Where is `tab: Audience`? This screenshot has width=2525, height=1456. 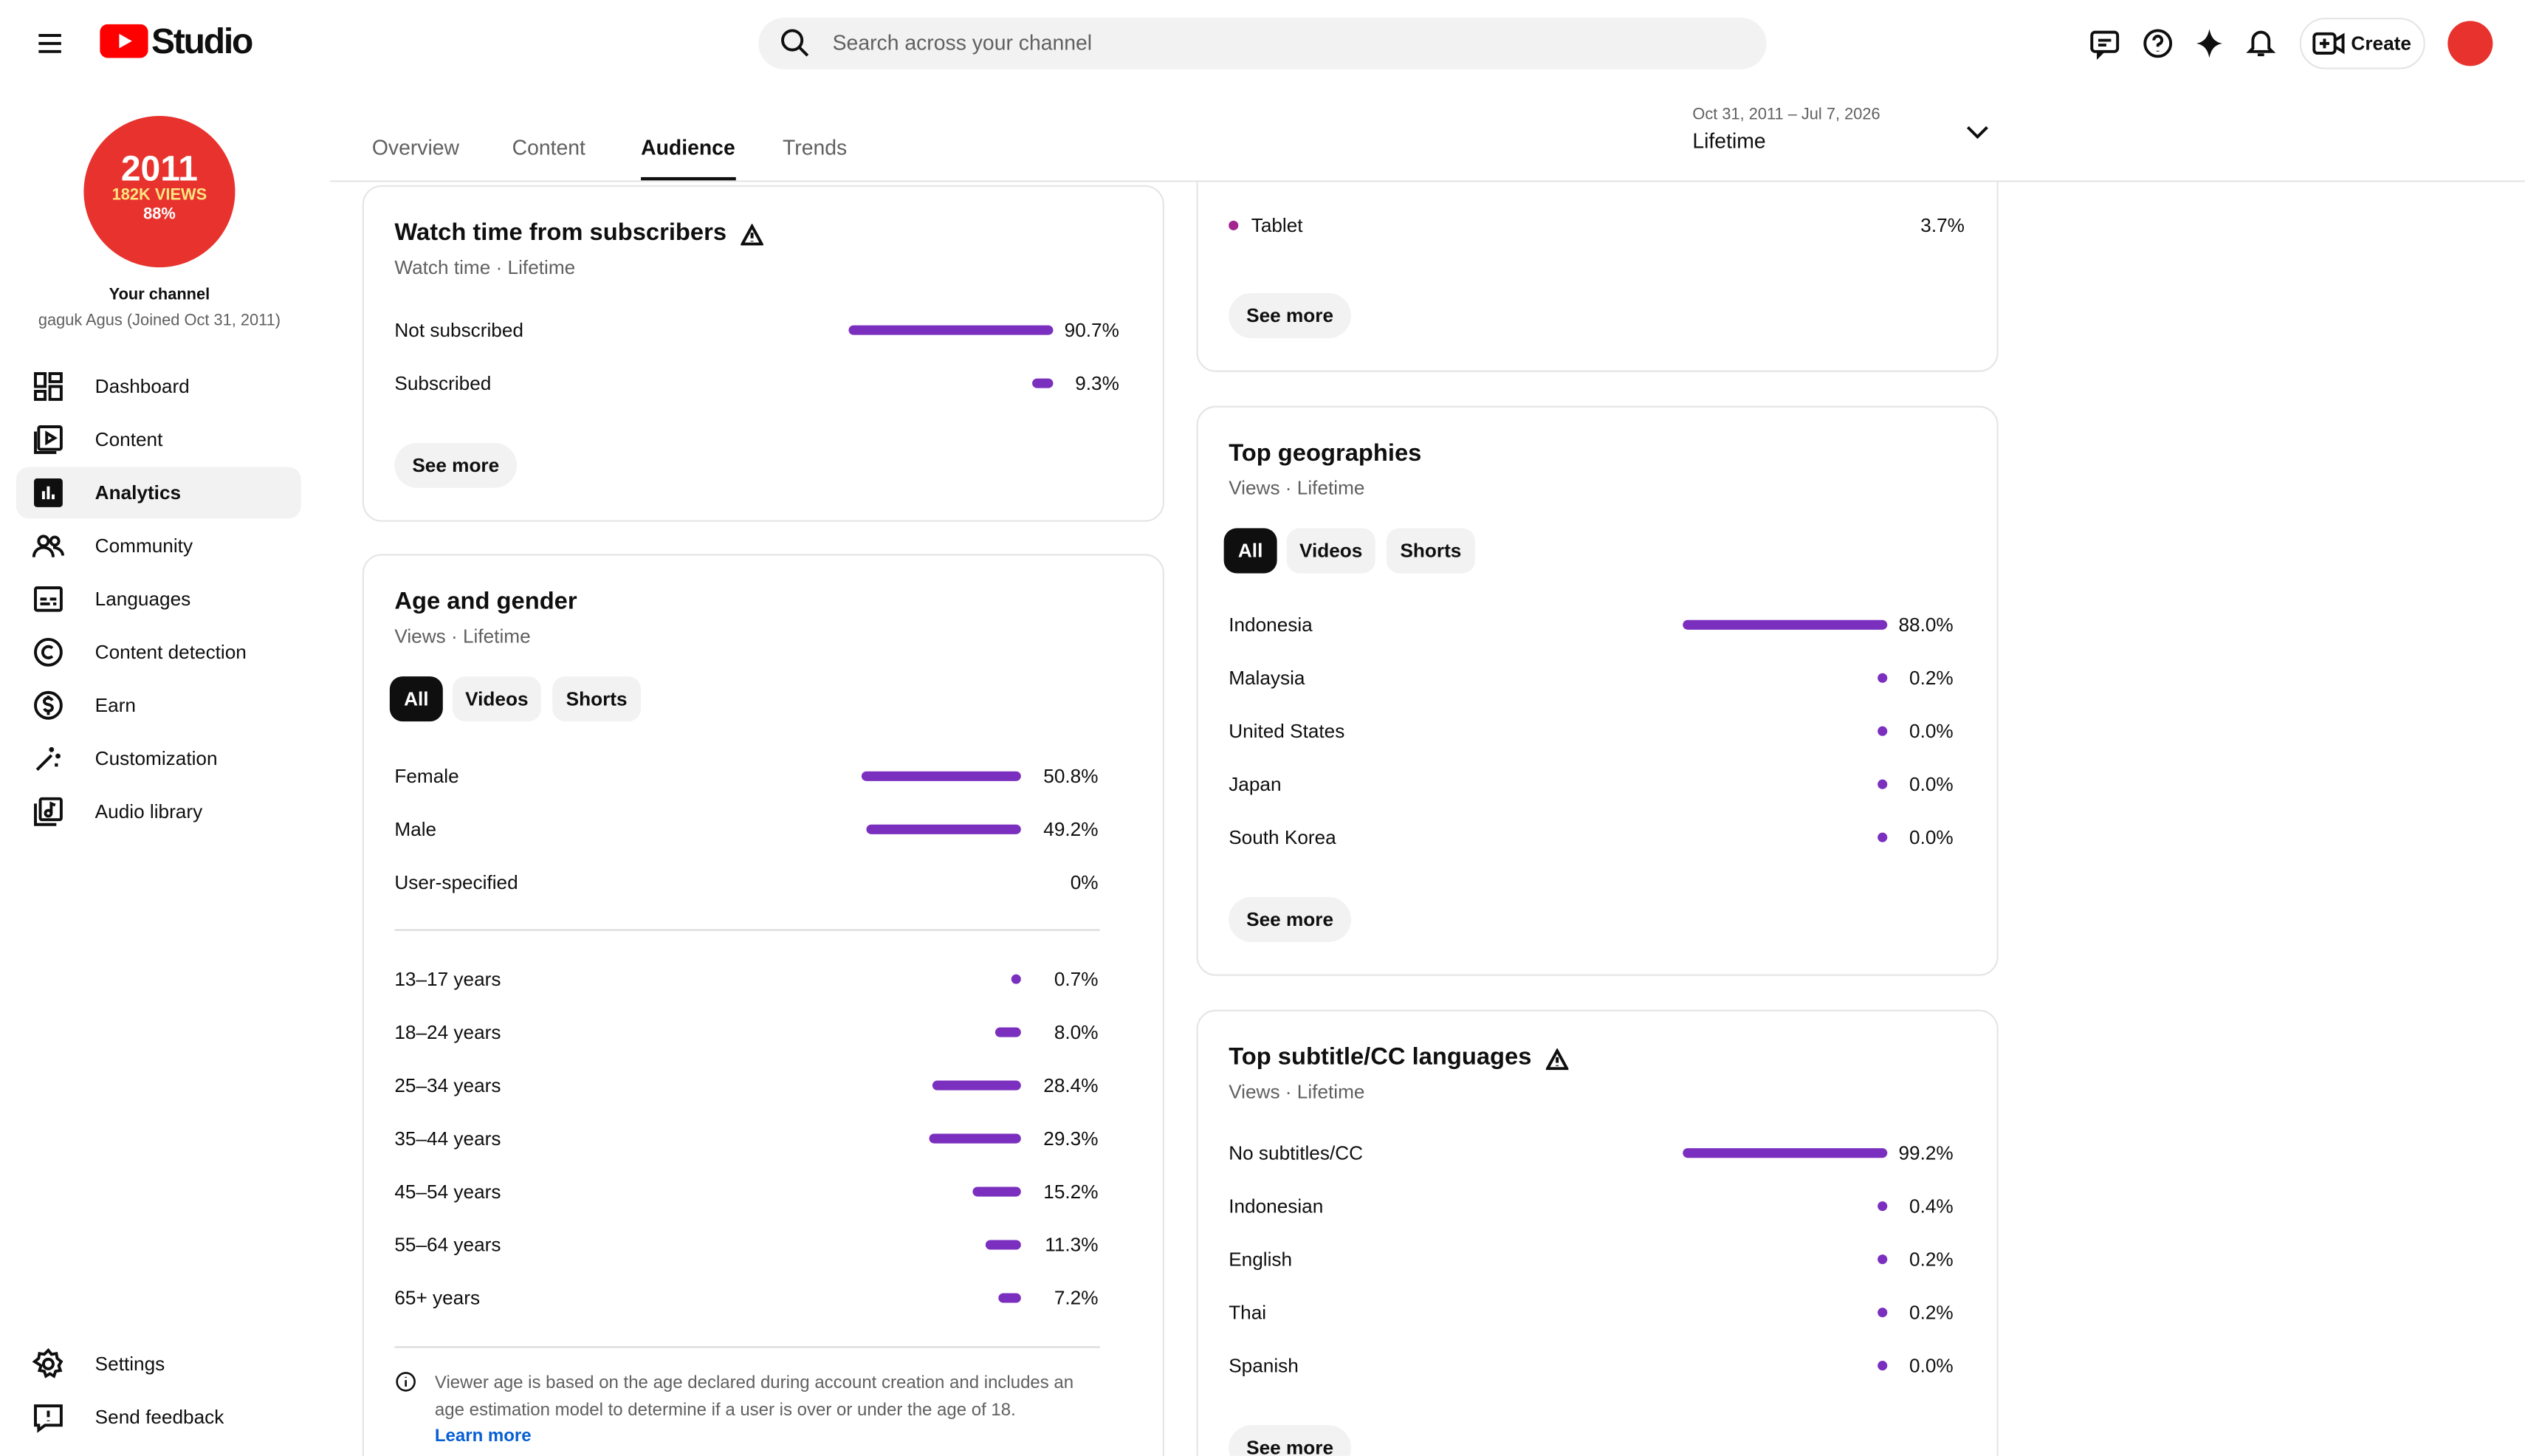 tab: Audience is located at coordinates (688, 147).